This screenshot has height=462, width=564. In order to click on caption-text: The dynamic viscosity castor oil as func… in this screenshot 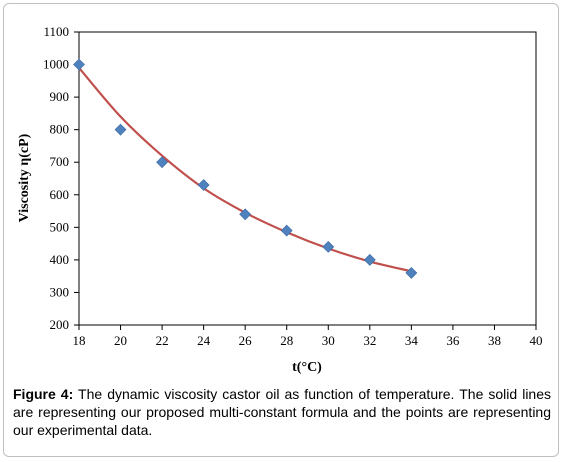, I will do `click(282, 412)`.